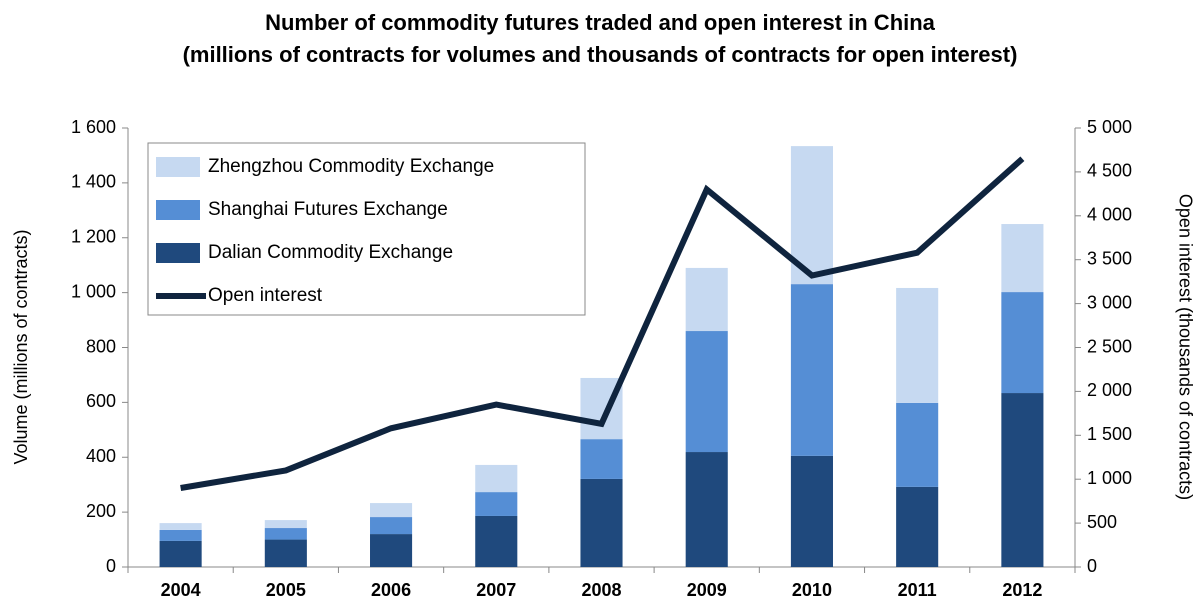 This screenshot has width=1200, height=609. I want to click on x-tick-label: 2007, so click(496, 590).